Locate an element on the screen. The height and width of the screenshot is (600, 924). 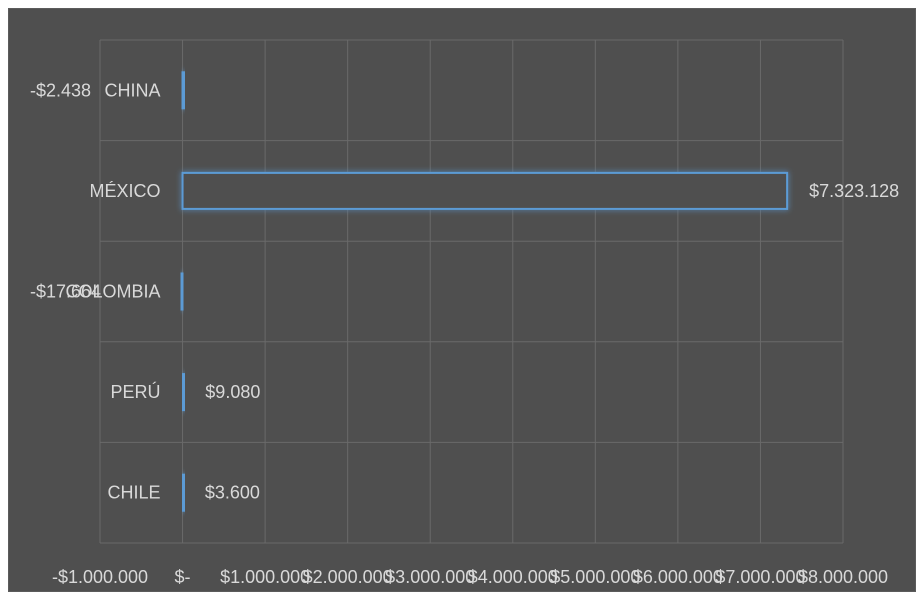
category-label: PERÚ is located at coordinates (136, 391).